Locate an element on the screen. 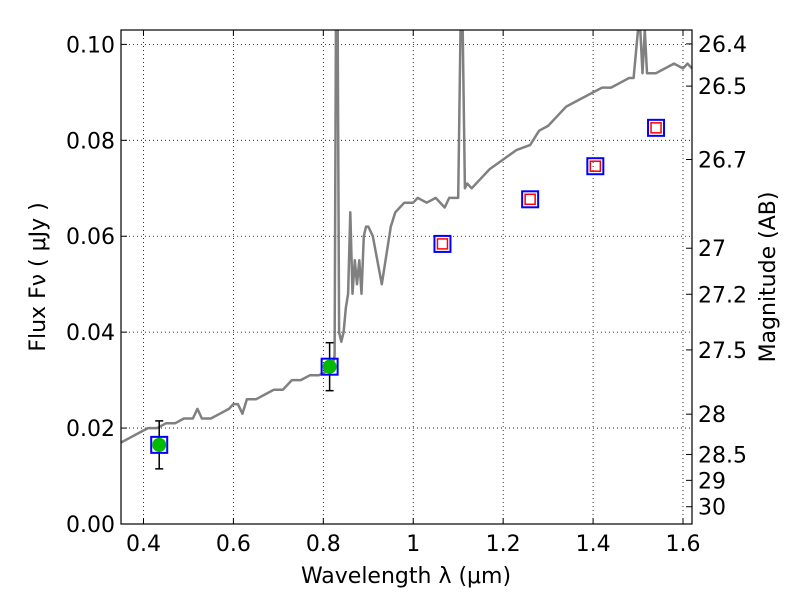 The width and height of the screenshot is (800, 600). right-tick-label: 27.2 is located at coordinates (722, 295).